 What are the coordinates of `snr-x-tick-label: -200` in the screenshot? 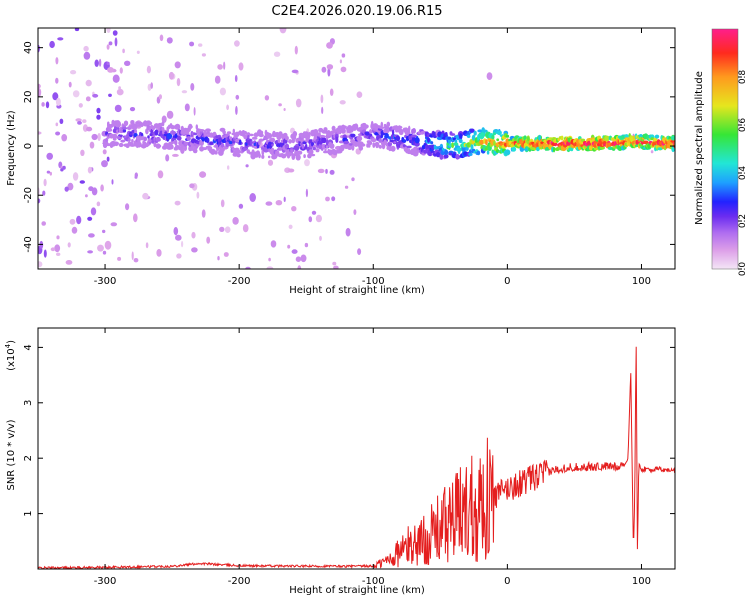 It's located at (239, 581).